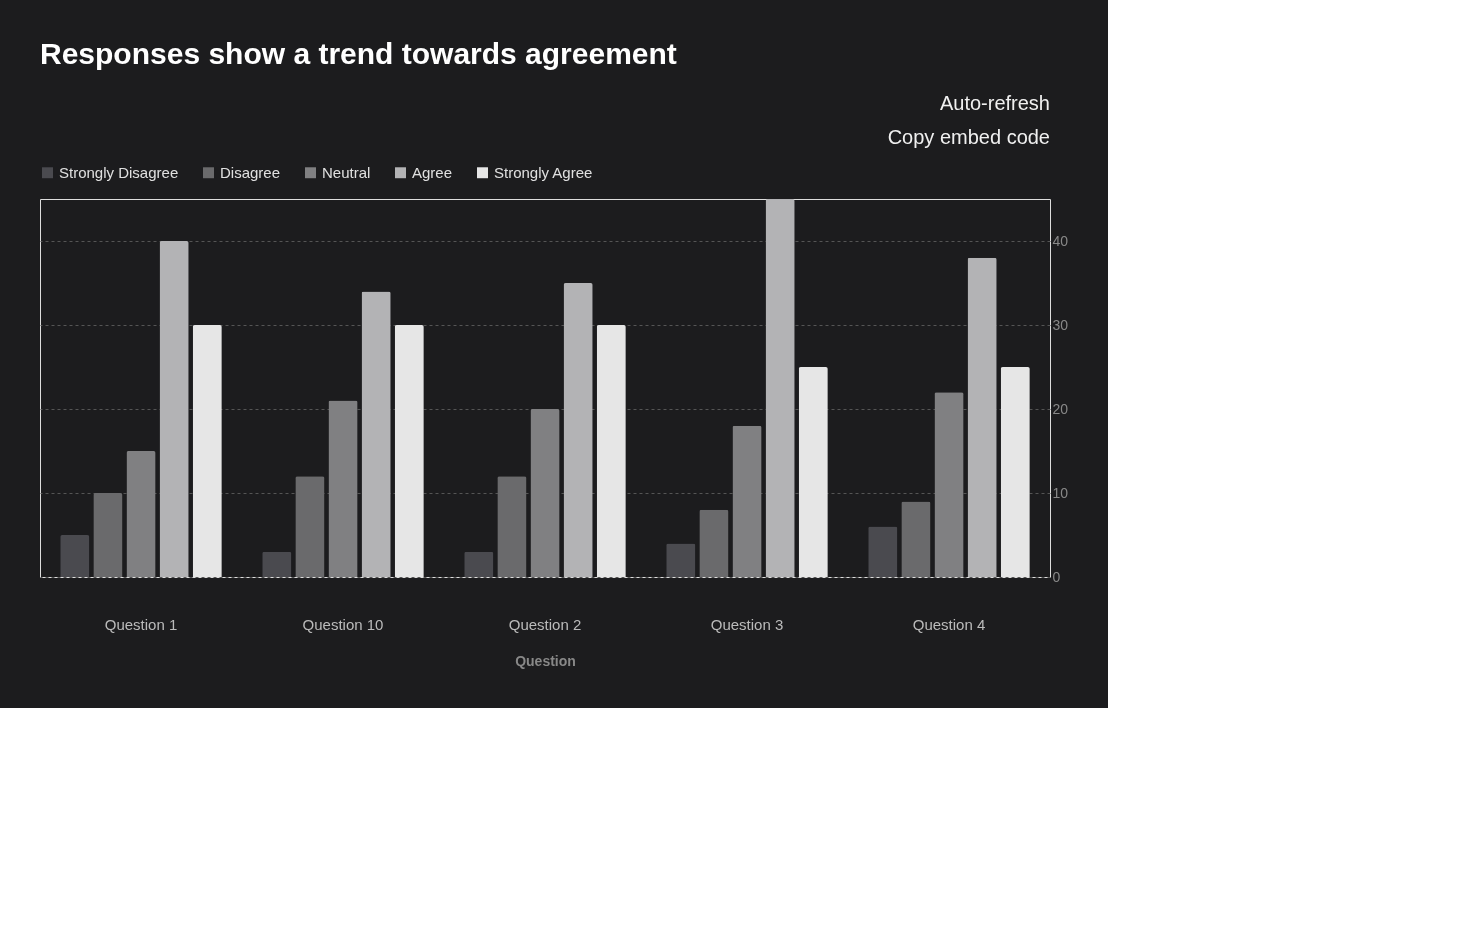  I want to click on x-tick-label: Question 2, so click(545, 624).